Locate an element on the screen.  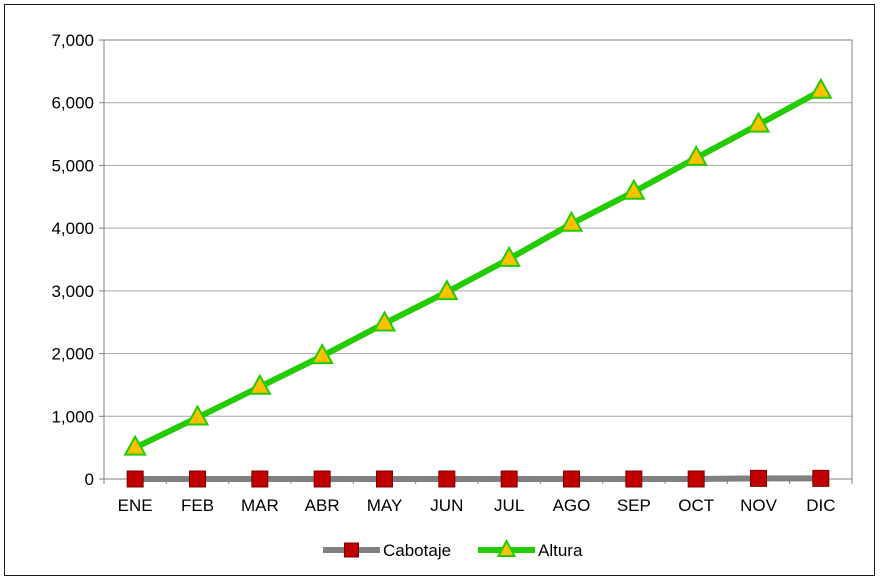
x-tick-label: ENE is located at coordinates (135, 505).